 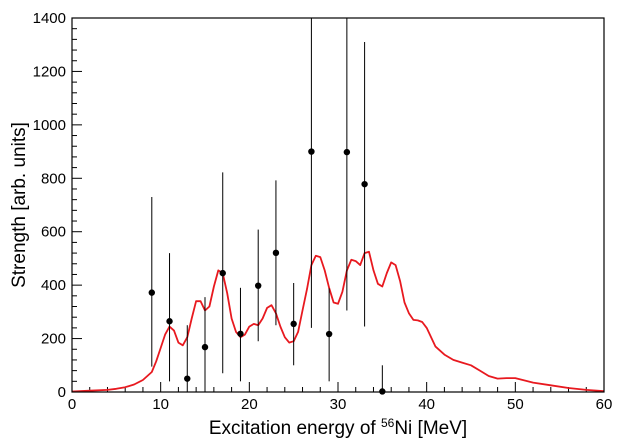 I want to click on x-axis-label-superscript: 56, so click(x=388, y=423).